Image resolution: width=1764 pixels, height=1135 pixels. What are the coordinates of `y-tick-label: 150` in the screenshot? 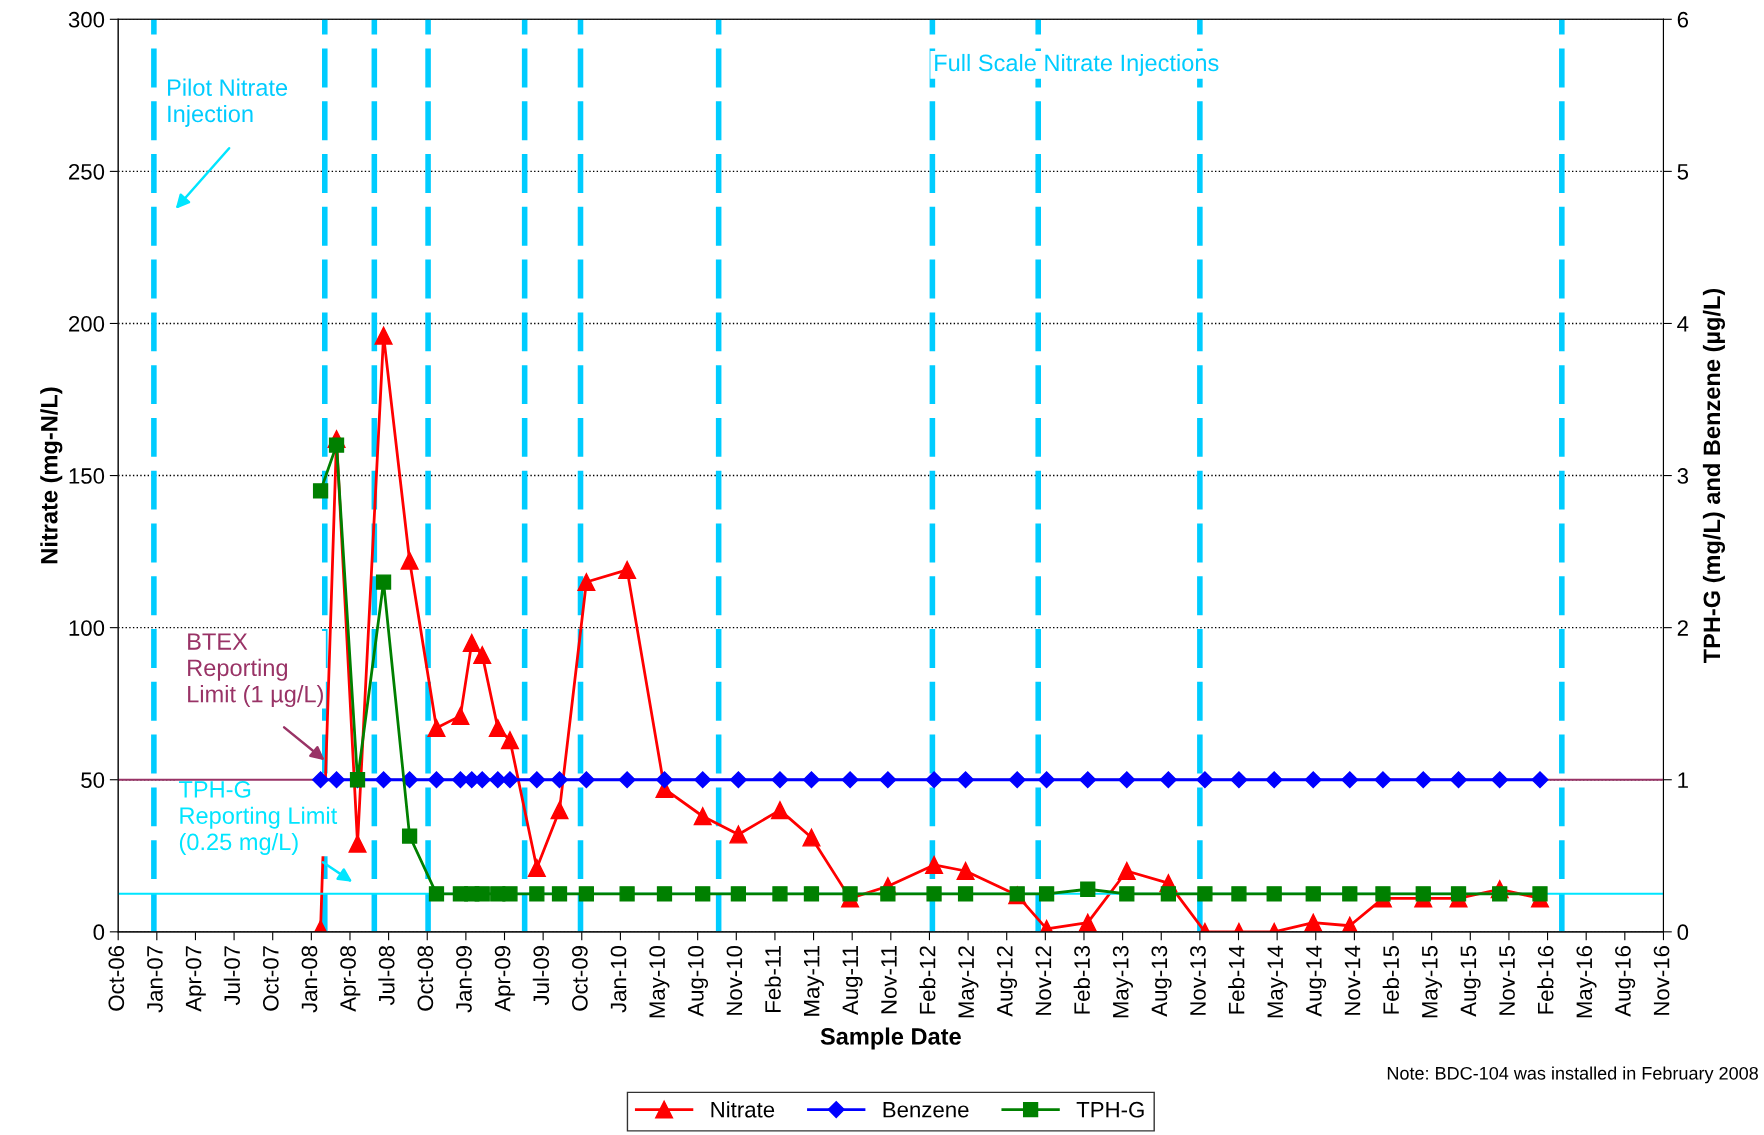 It's located at (87, 476).